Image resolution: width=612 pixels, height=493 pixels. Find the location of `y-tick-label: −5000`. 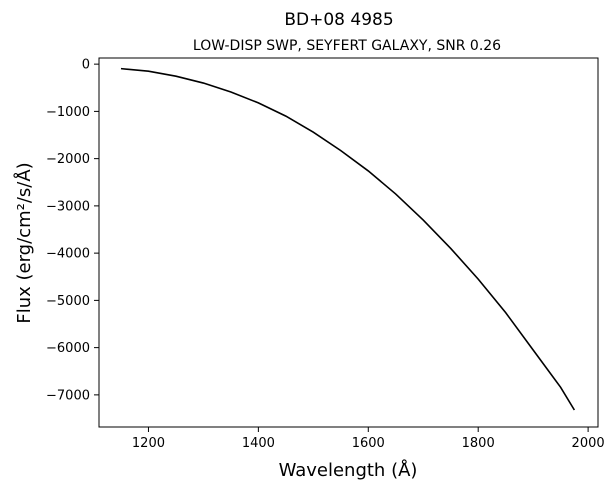

y-tick-label: −5000 is located at coordinates (68, 301).